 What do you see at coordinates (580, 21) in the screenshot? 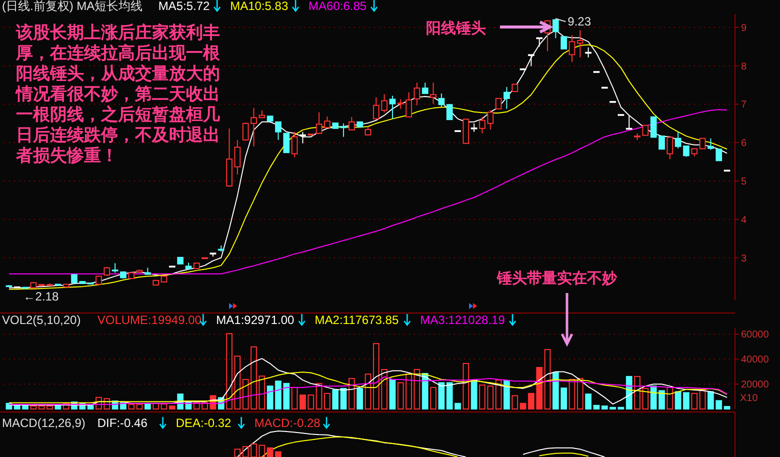
I see `annotation: 9.23` at bounding box center [580, 21].